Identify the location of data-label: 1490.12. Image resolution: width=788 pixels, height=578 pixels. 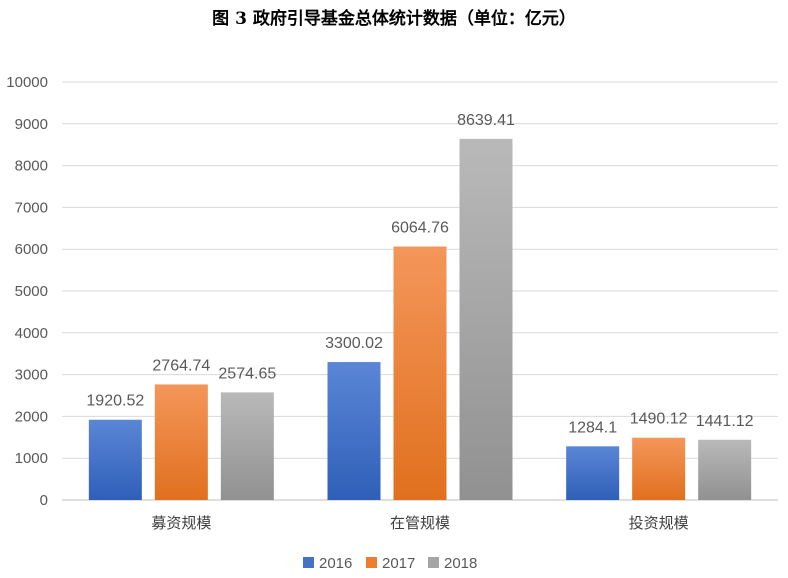
(659, 419).